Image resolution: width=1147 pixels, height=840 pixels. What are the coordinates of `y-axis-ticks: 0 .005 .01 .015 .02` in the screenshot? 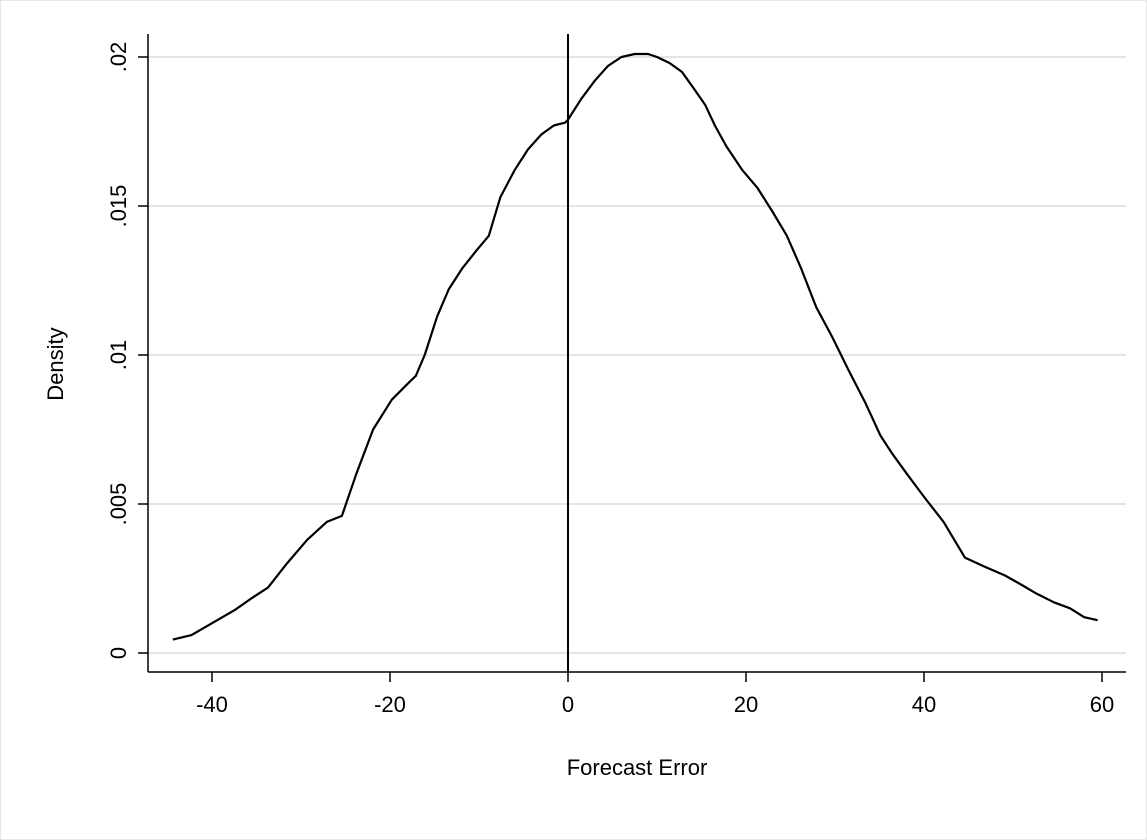 It's located at (127, 350).